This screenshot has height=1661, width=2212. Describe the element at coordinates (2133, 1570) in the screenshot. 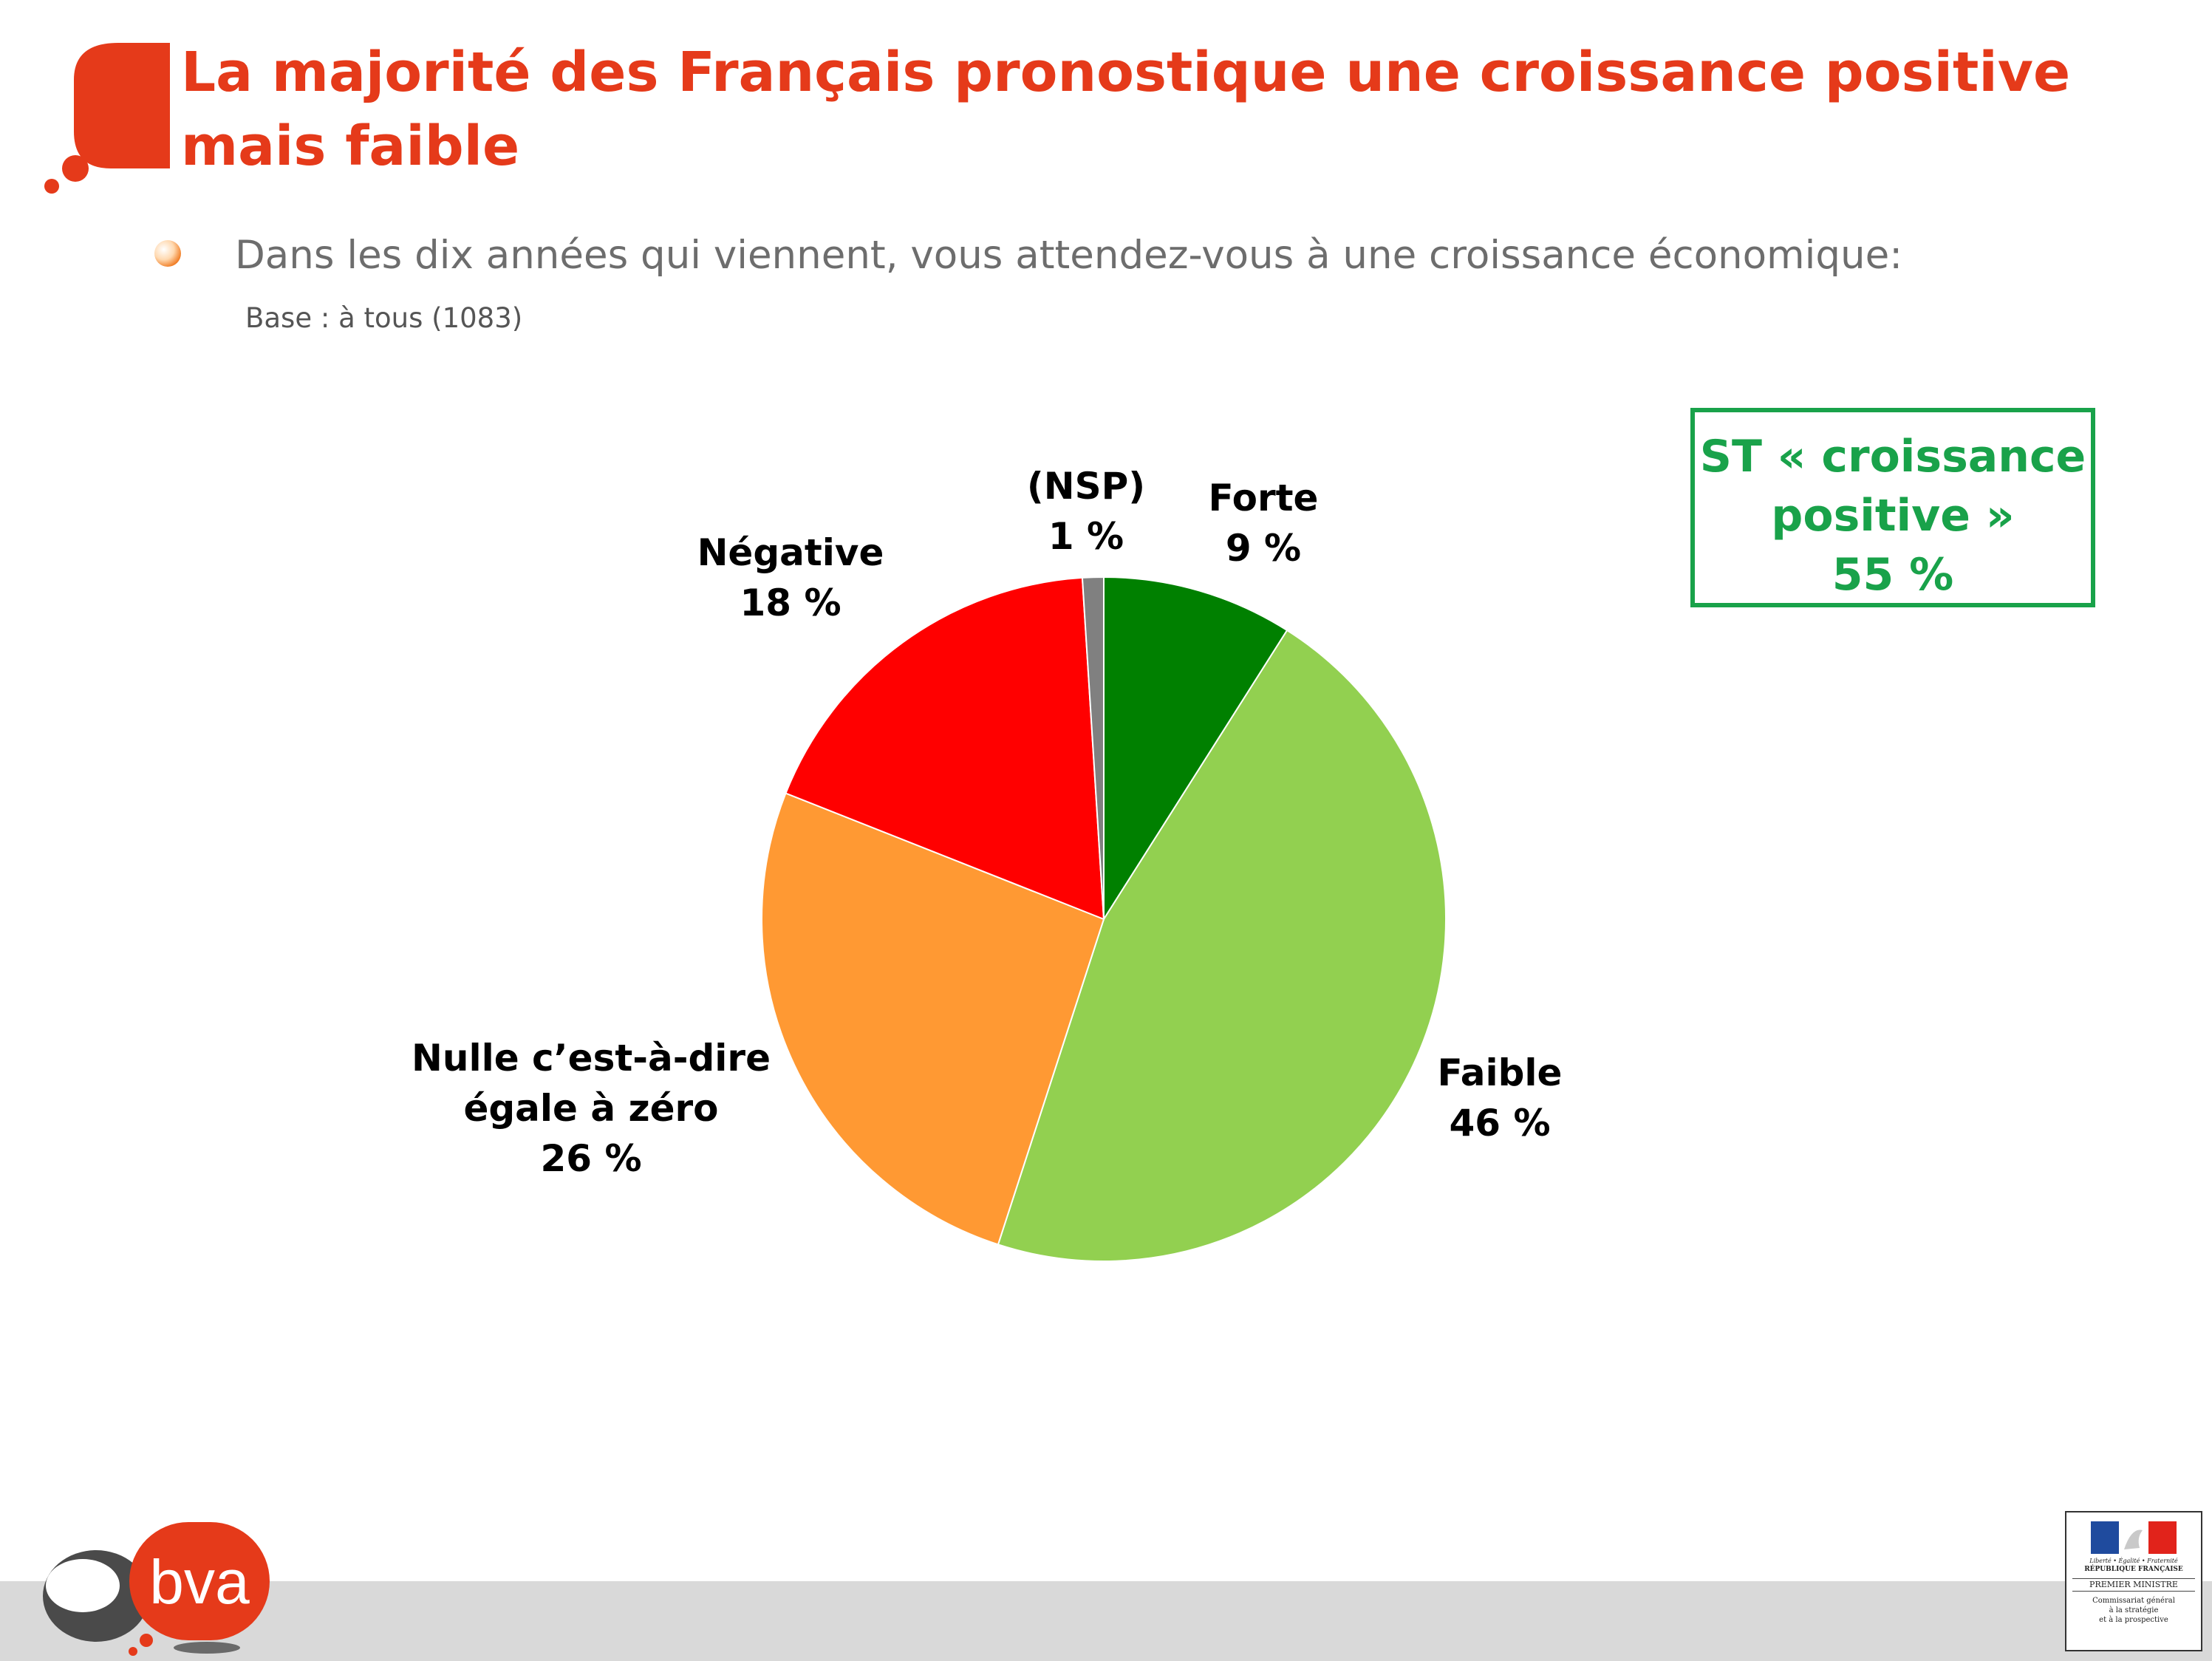

I see `gov-republic: RÉPUBLIQUE FRANÇAISE` at that location.